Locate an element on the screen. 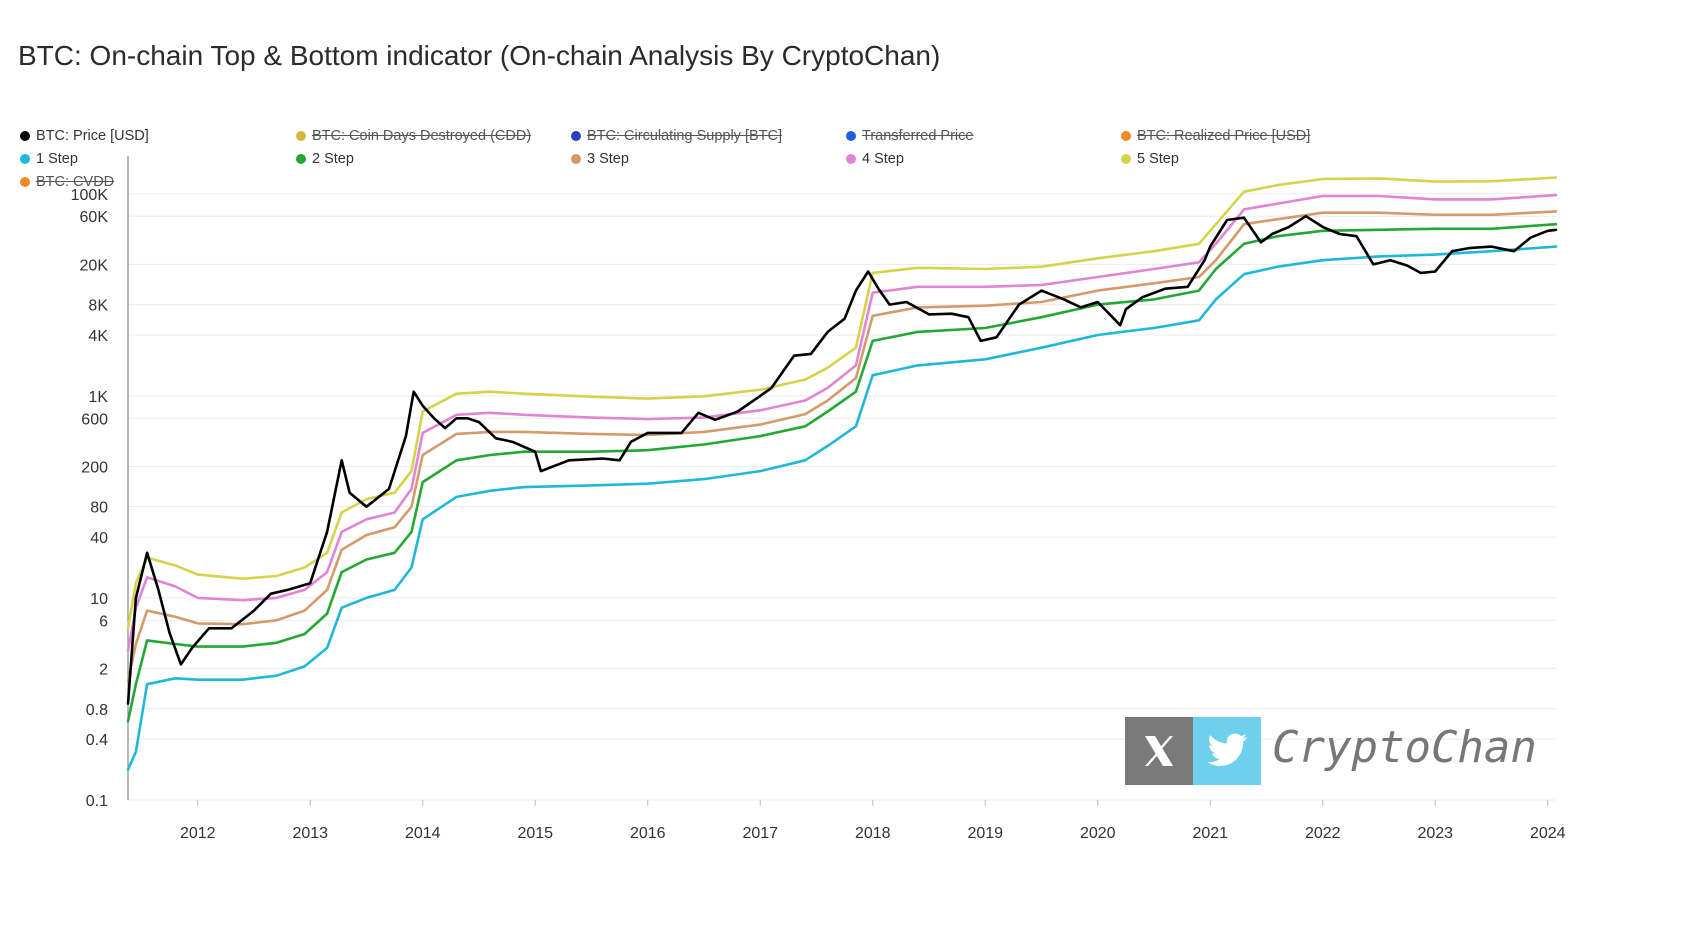 The height and width of the screenshot is (931, 1692). legend-item: BTC: Coin Days Destroyed (CDD) is located at coordinates (413, 136).